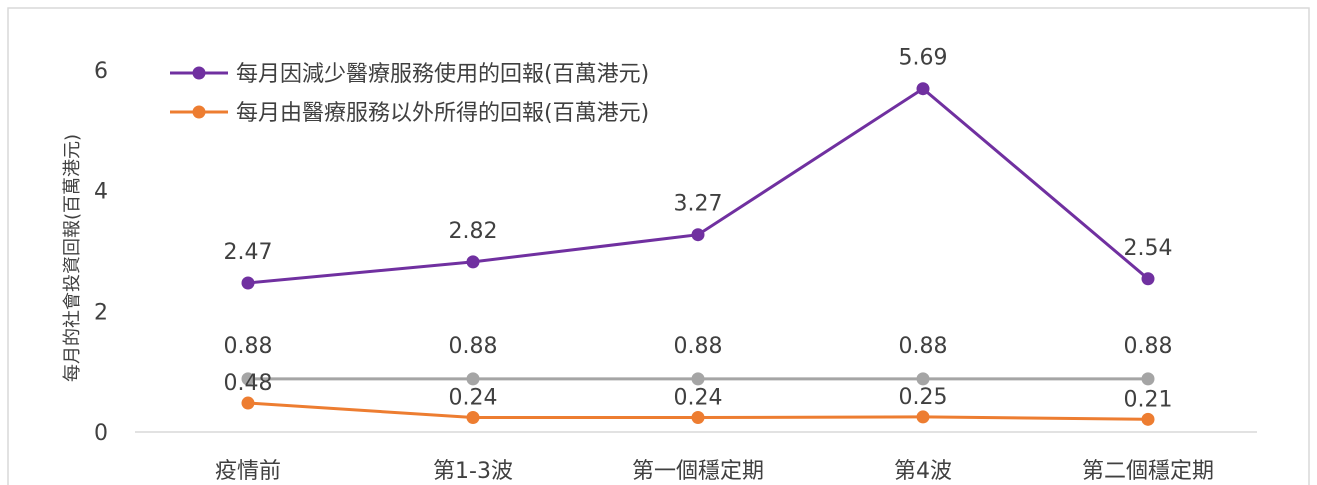  I want to click on data-label: 3.27, so click(698, 204).